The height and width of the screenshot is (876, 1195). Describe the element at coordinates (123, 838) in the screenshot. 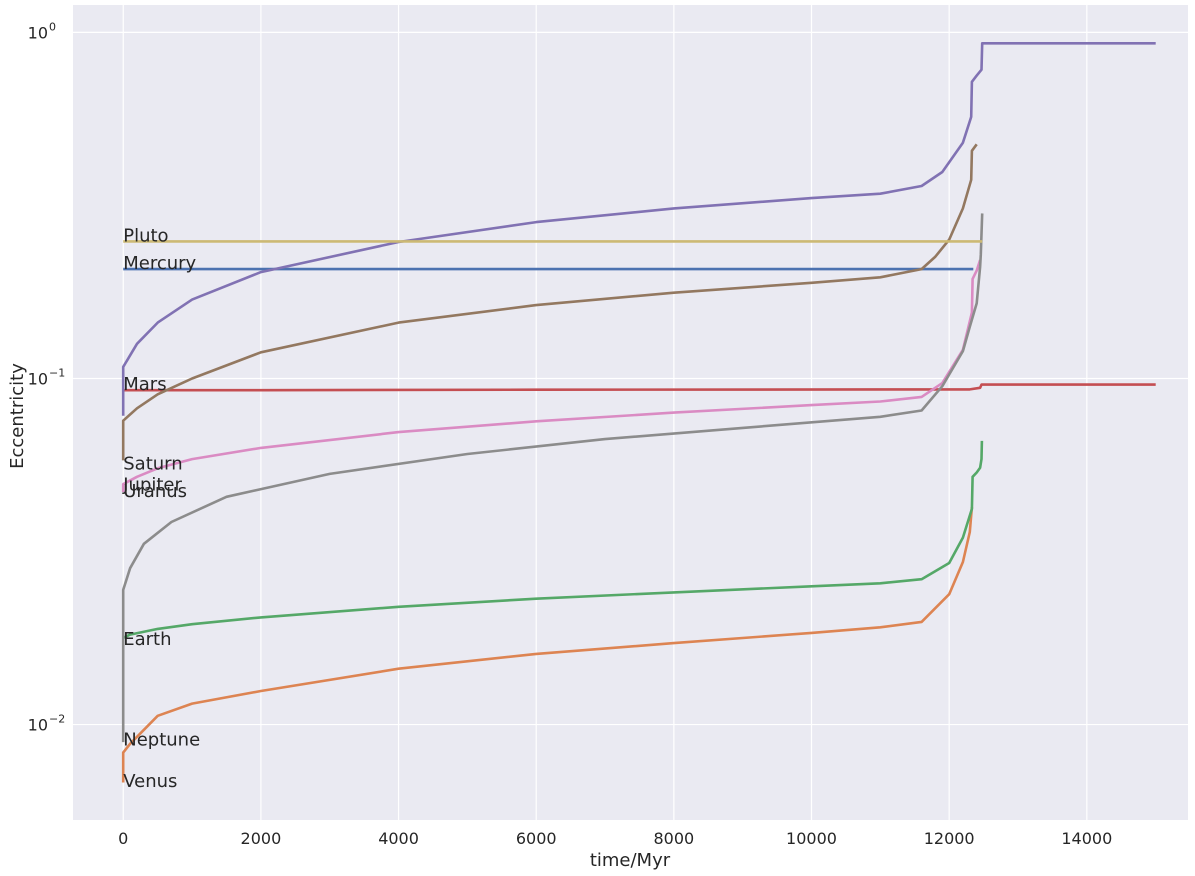

I see `x-tick-label: 0` at that location.